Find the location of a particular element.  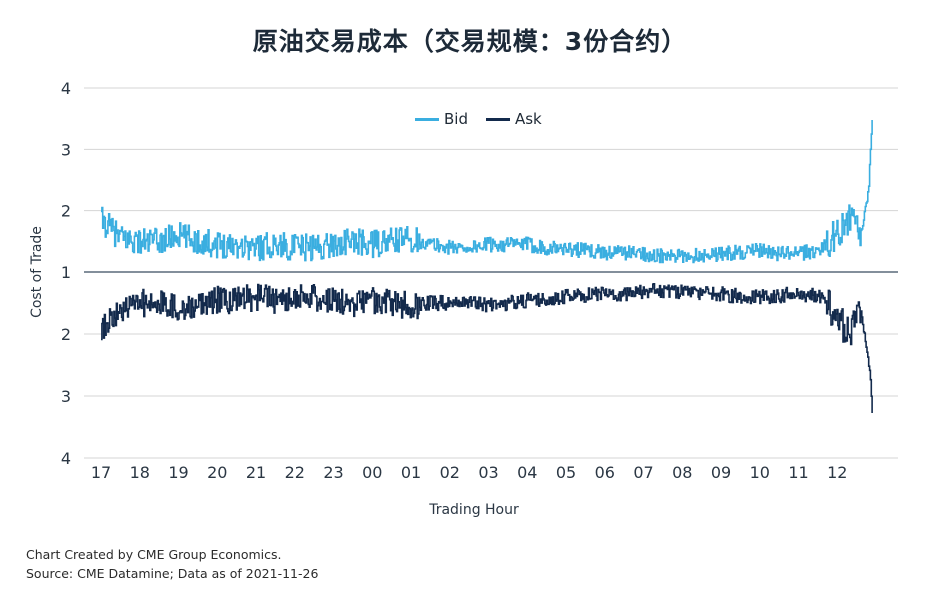

legend-item-ask: Ask is located at coordinates (513, 119).